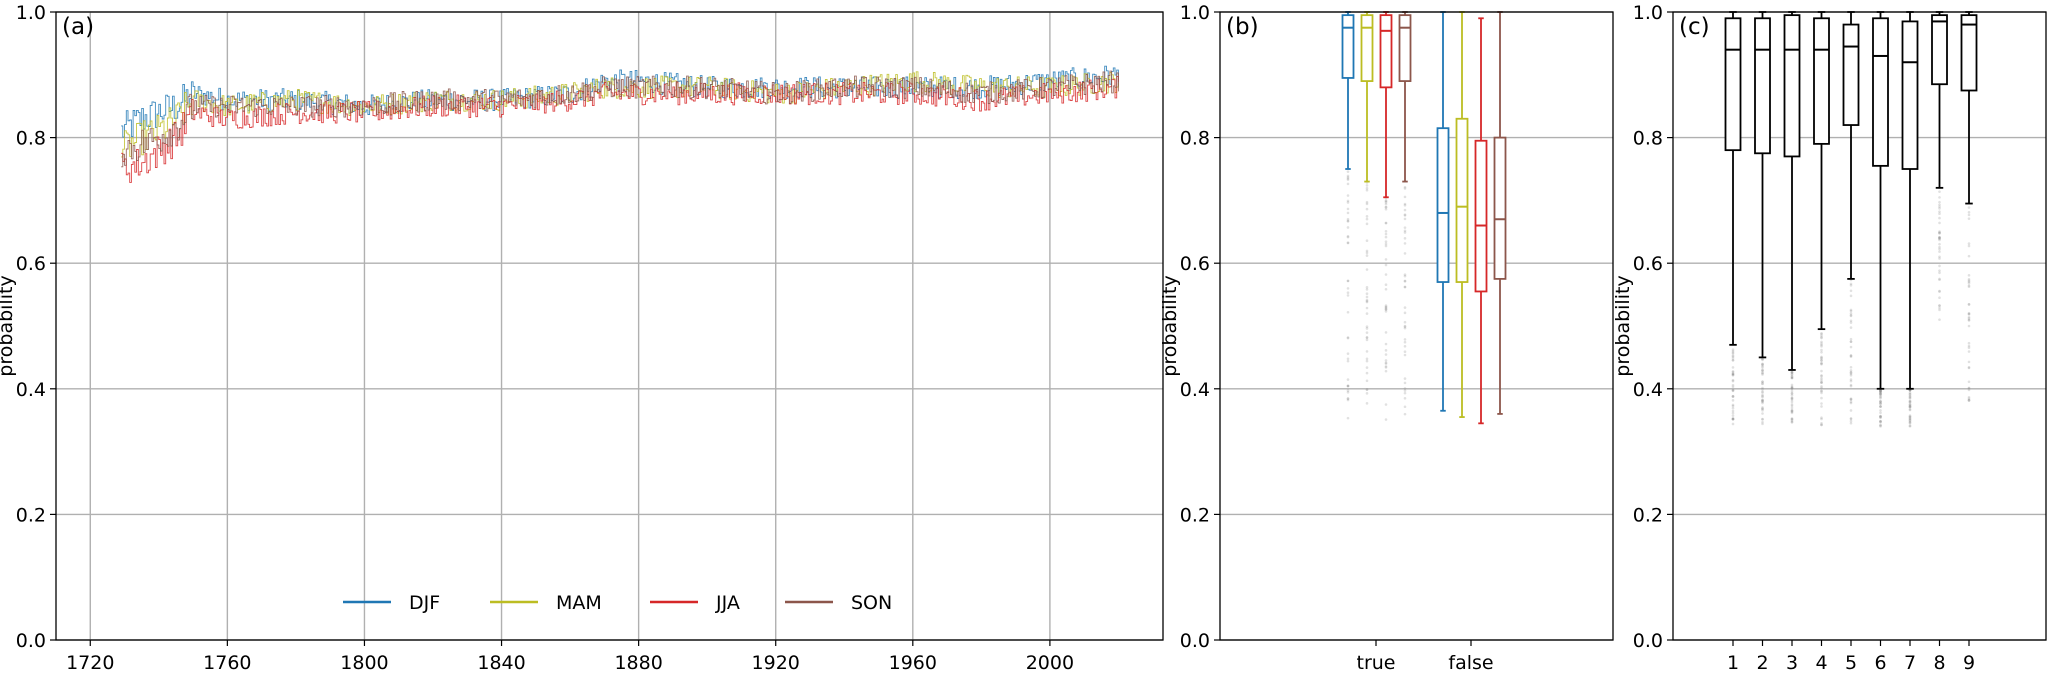 This screenshot has width=2067, height=675. Describe the element at coordinates (1050, 663) in the screenshot. I see `x-tick-label: 2000` at that location.